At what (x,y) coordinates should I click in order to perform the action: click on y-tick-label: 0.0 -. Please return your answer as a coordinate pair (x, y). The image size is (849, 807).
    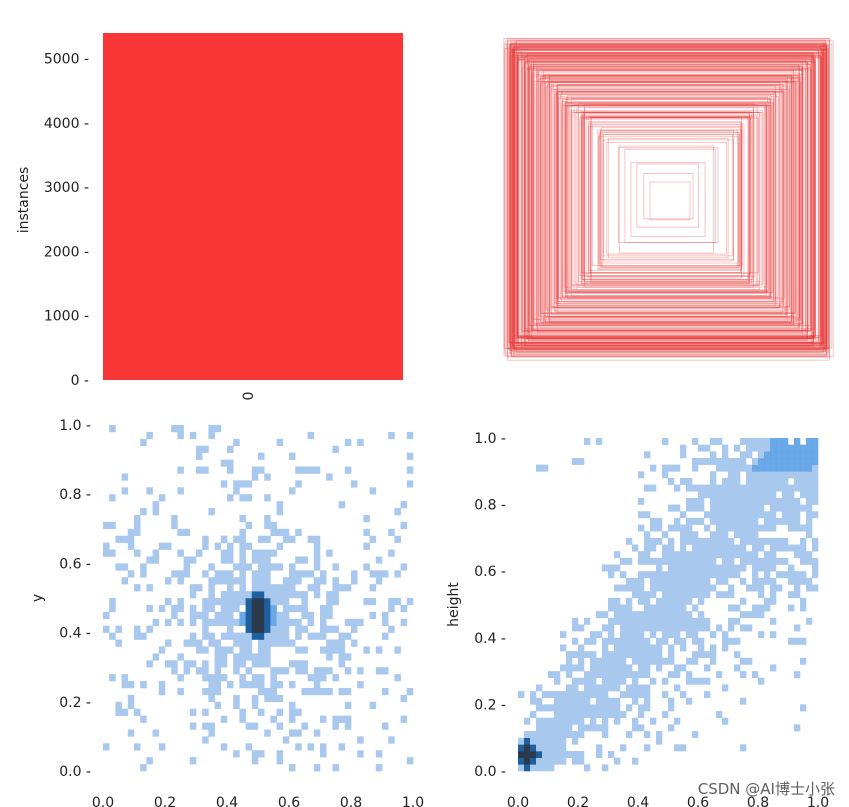
    Looking at the image, I should click on (490, 772).